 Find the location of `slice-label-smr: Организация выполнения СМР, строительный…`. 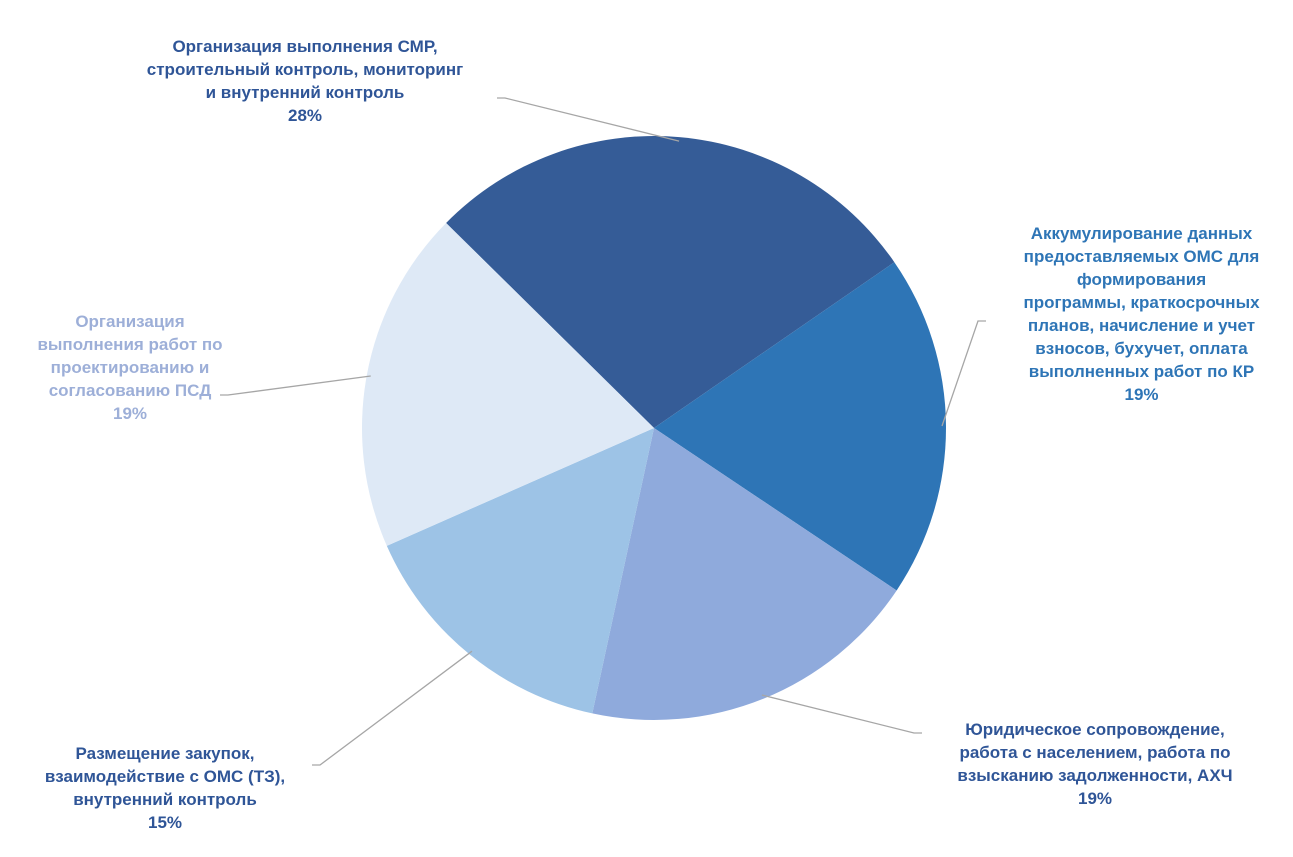

slice-label-smr: Организация выполнения СМР, строительный… is located at coordinates (305, 81).